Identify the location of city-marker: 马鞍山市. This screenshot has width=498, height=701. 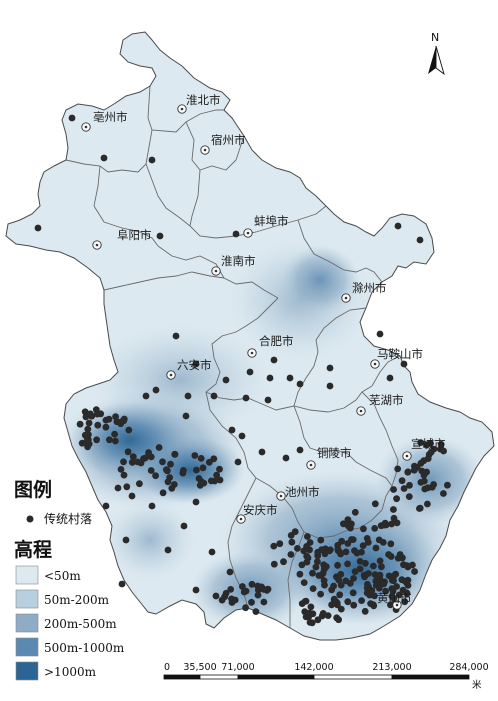
(396, 358).